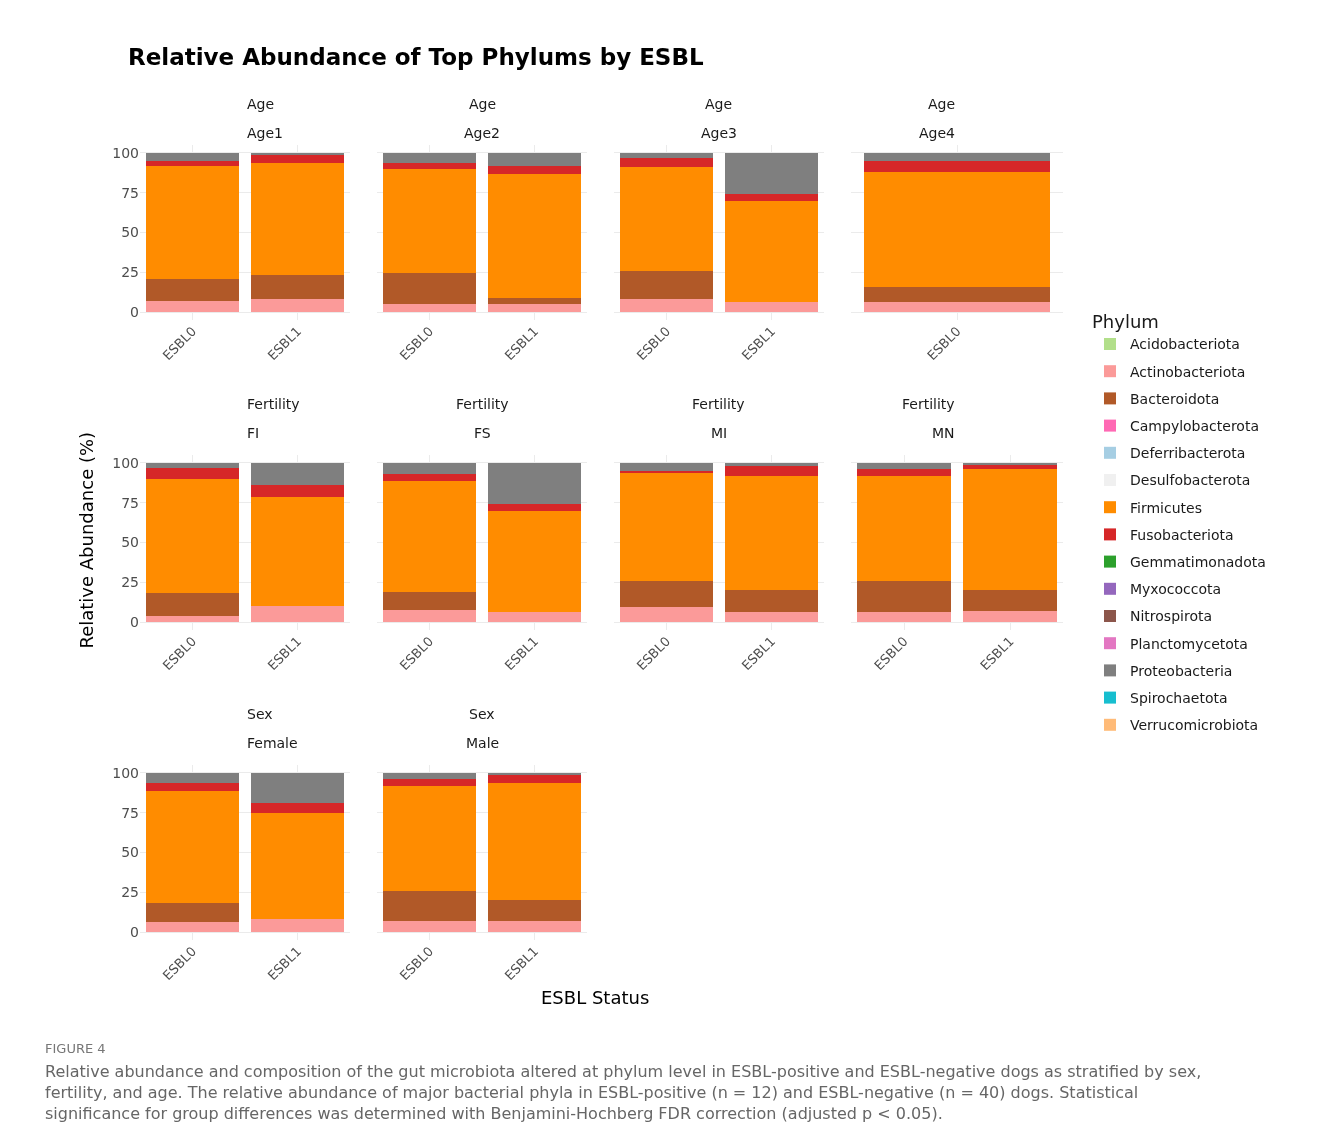 The image size is (1331, 1148). What do you see at coordinates (943, 433) in the screenshot?
I see `chart-subtitle: MN` at bounding box center [943, 433].